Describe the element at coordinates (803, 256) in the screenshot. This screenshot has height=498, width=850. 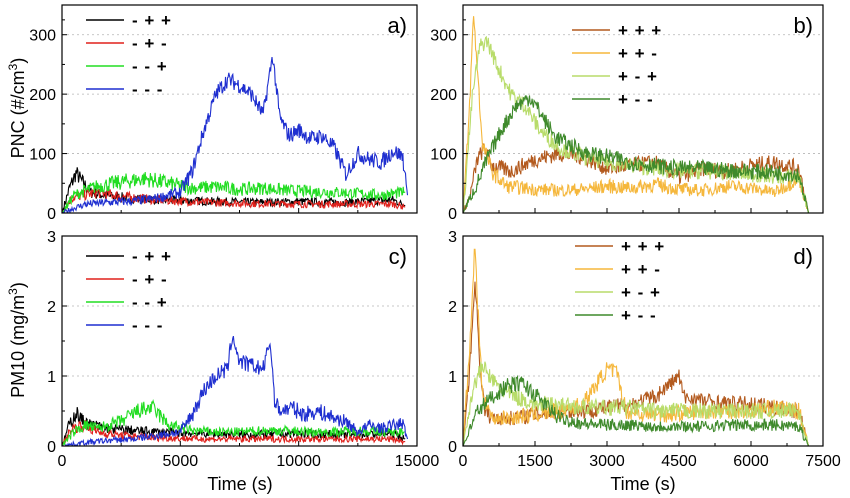
I see `panel-label: d)` at that location.